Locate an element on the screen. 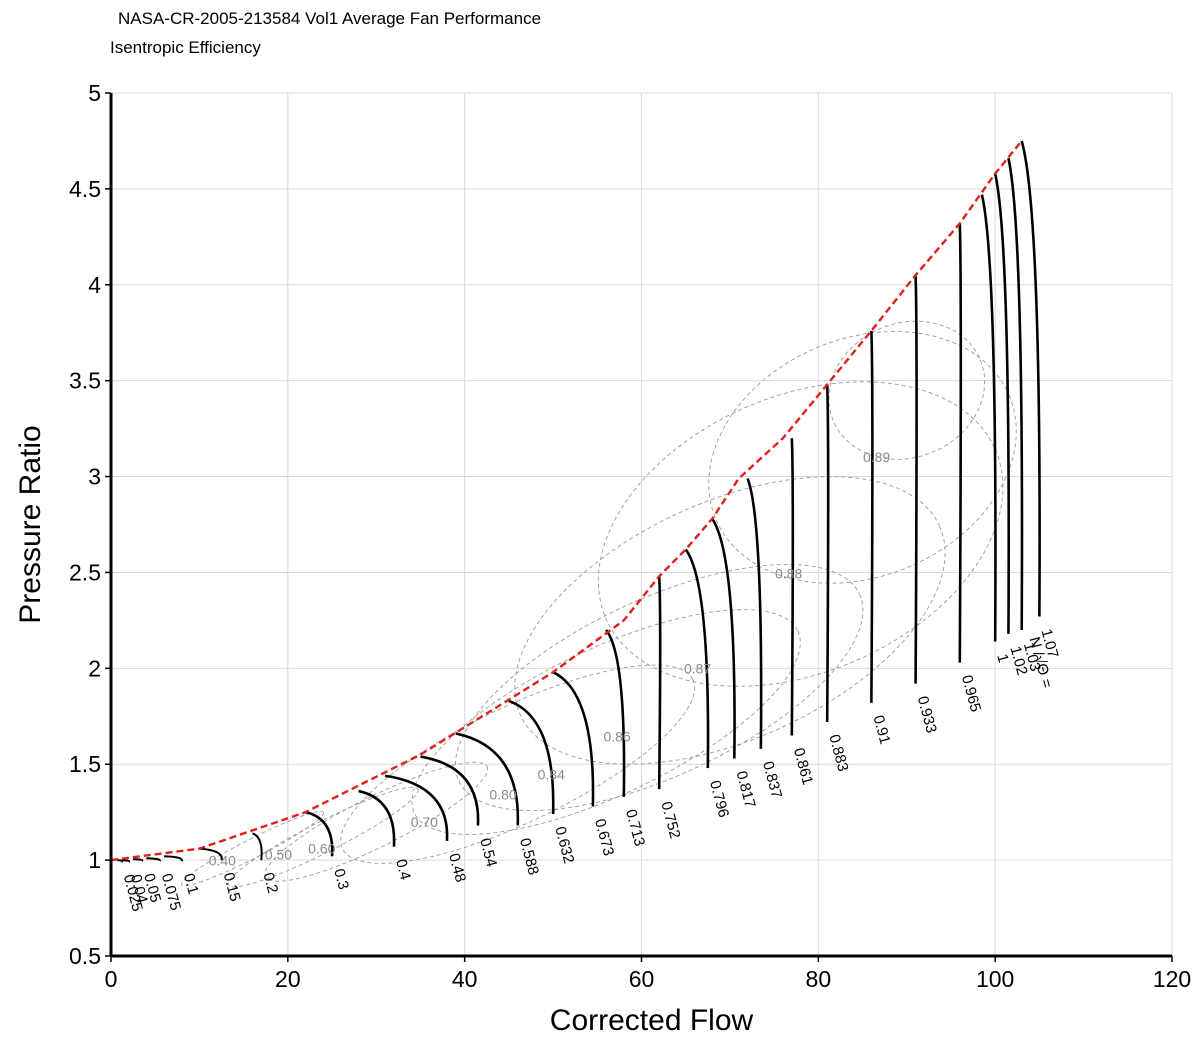 Image resolution: width=1200 pixels, height=1041 pixels. y-tick-label: 2.5 is located at coordinates (85, 572).